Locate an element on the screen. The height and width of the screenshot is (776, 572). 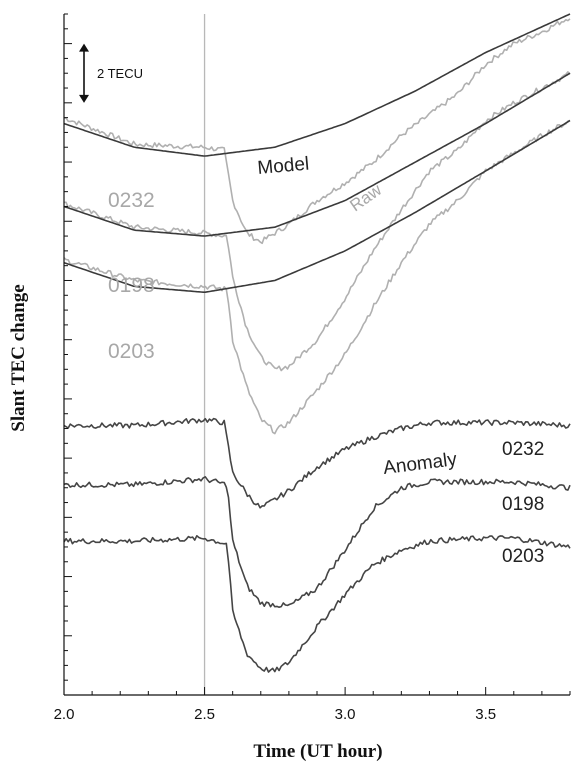
raw-series-label-0198: 0198 is located at coordinates (131, 285).